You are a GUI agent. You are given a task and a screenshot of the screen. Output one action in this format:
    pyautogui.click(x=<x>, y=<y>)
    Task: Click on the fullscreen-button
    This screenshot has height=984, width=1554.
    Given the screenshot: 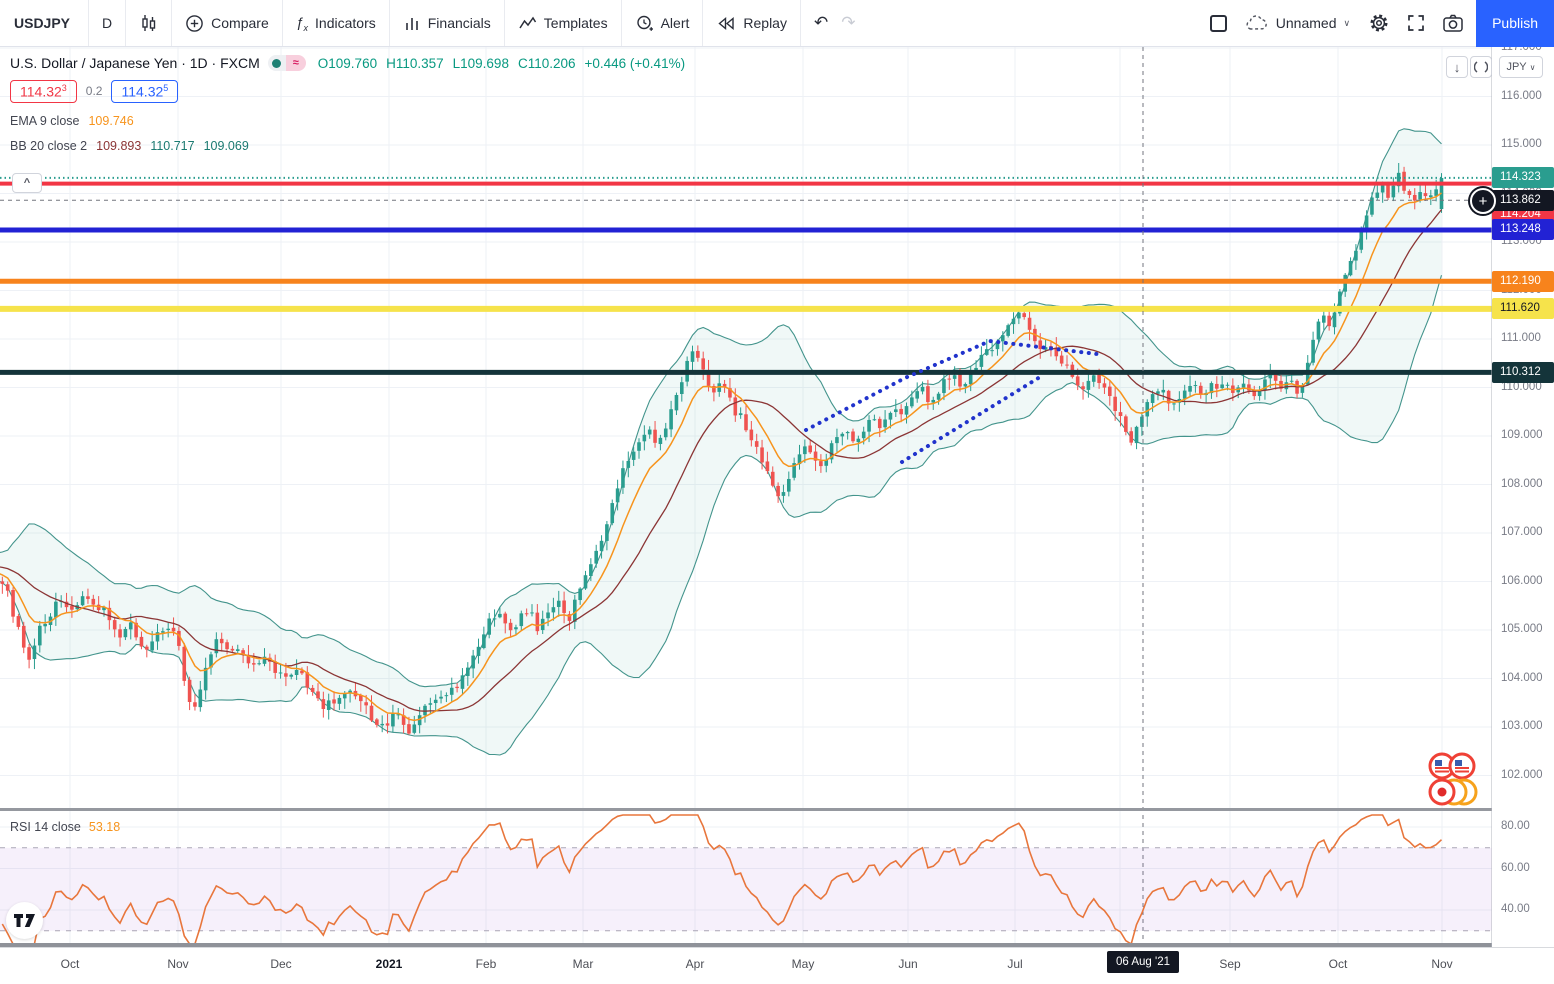 What is the action you would take?
    pyautogui.click(x=1416, y=23)
    